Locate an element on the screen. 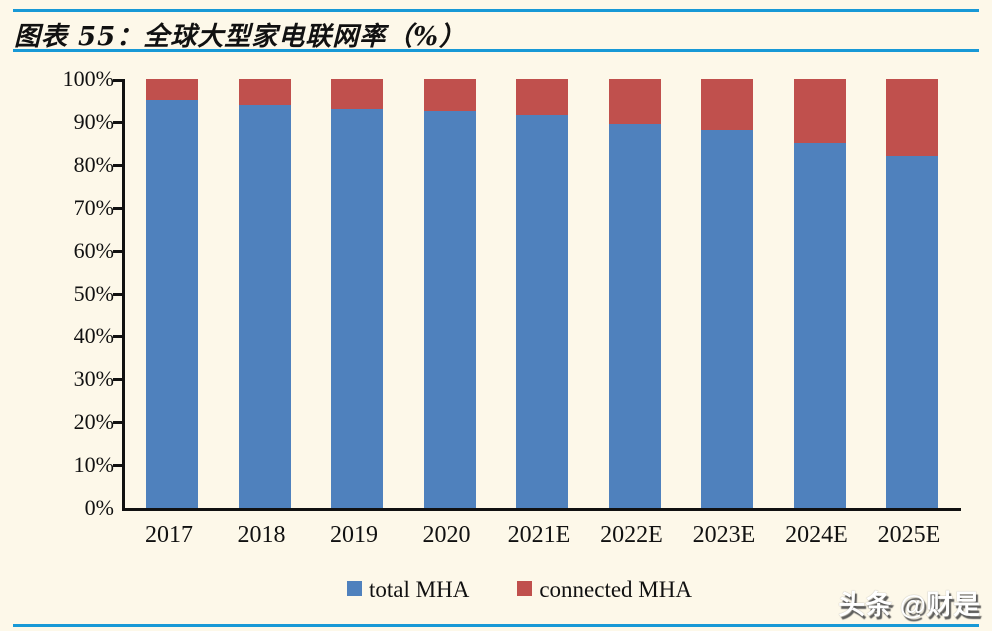 This screenshot has width=992, height=631. x-tick-label: 2021E is located at coordinates (539, 535).